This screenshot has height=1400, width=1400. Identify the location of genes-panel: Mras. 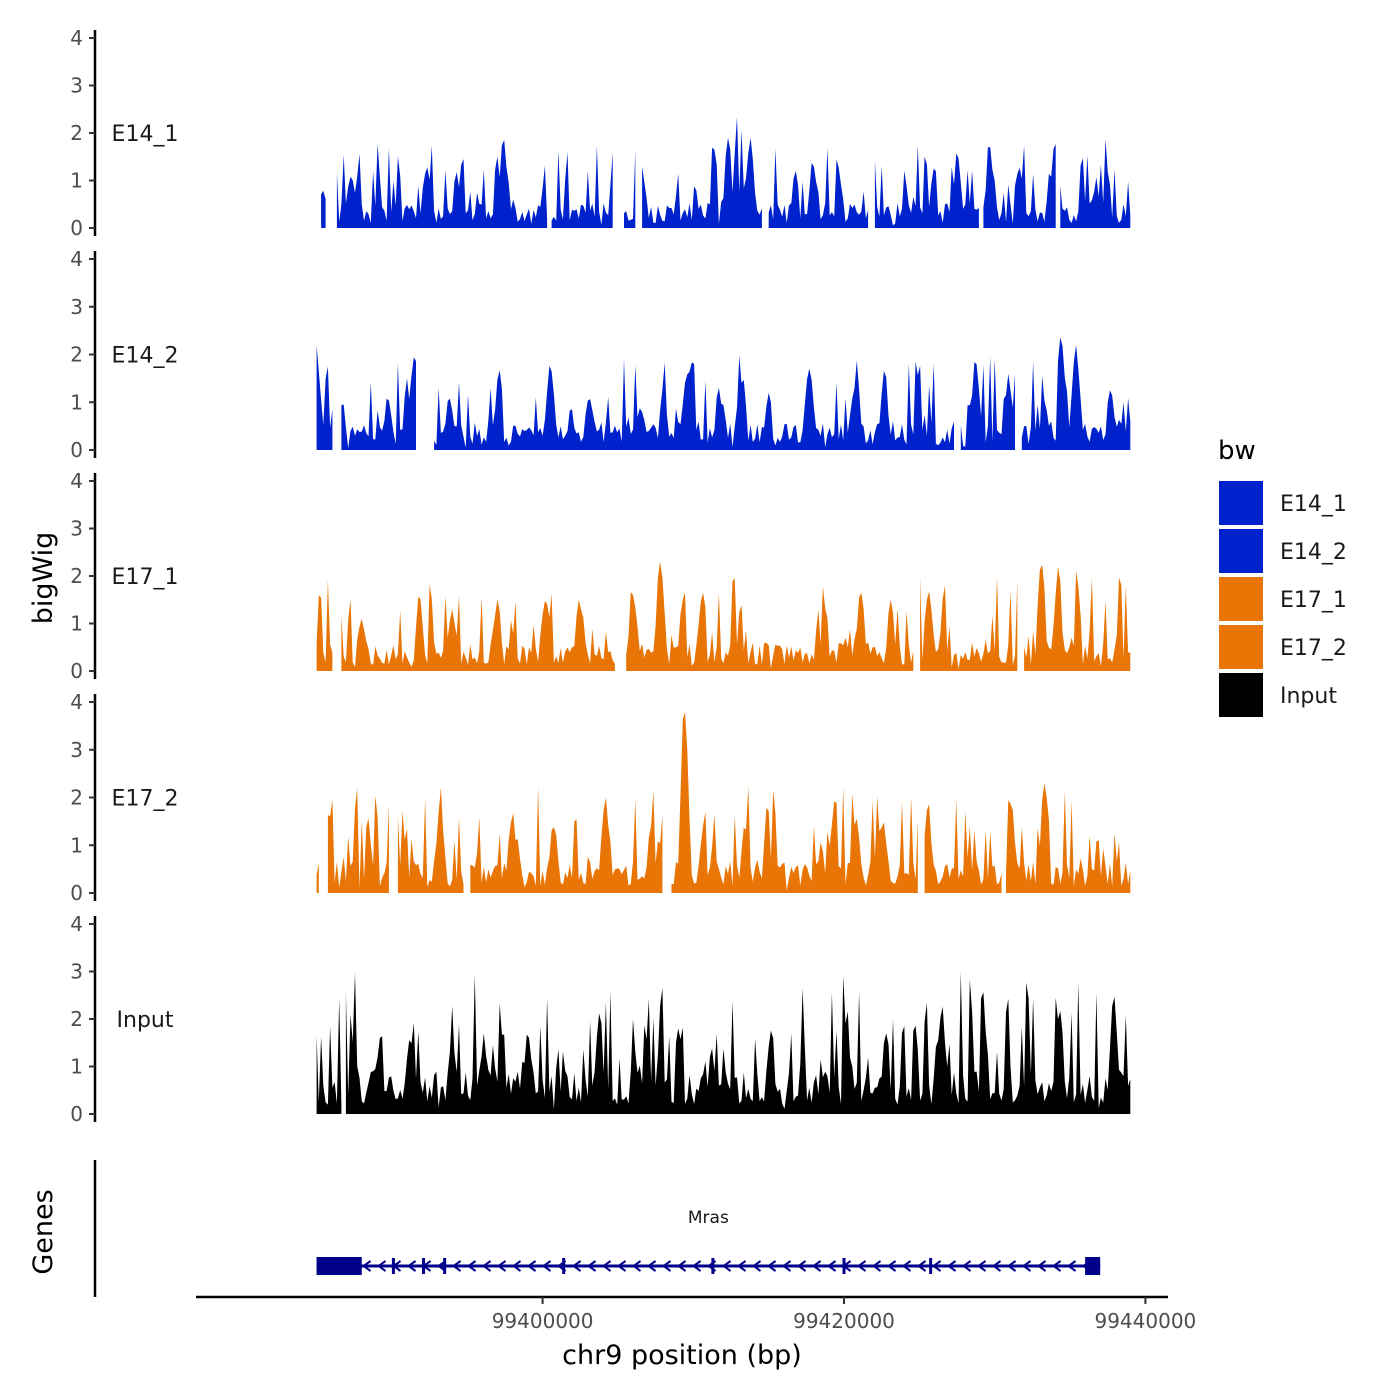
(597, 1228).